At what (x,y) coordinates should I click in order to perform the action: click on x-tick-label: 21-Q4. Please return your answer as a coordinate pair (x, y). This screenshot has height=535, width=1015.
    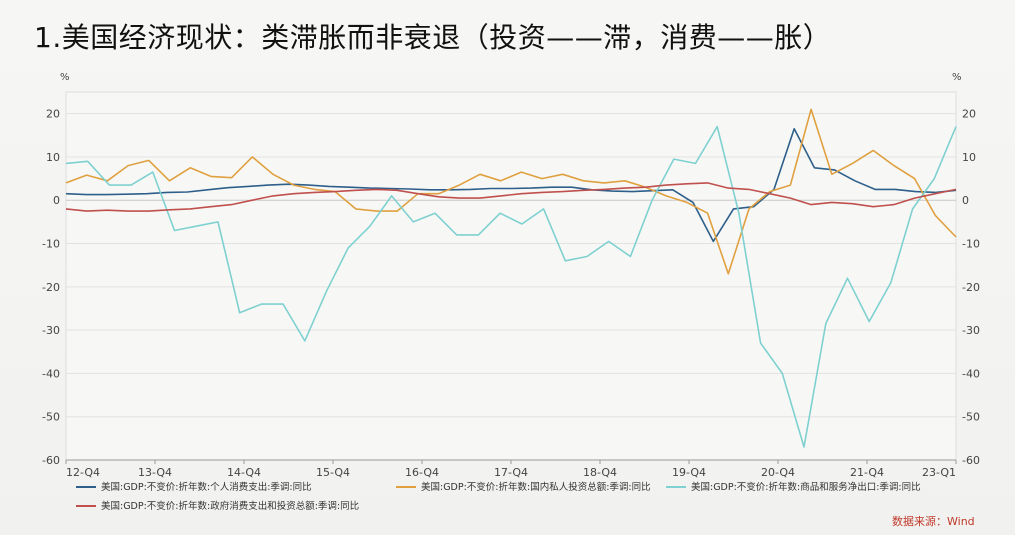
    Looking at the image, I should click on (867, 472).